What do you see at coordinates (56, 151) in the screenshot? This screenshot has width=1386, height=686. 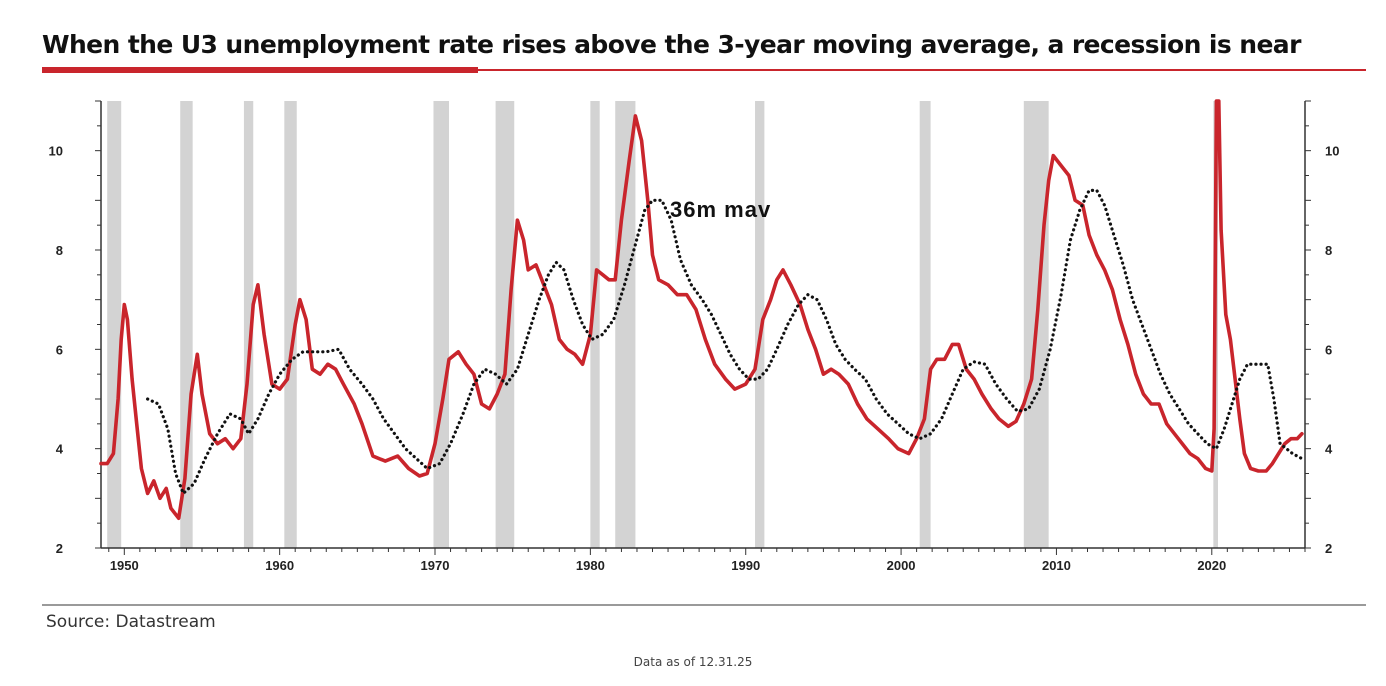 I see `y-tick-label-left: 10` at bounding box center [56, 151].